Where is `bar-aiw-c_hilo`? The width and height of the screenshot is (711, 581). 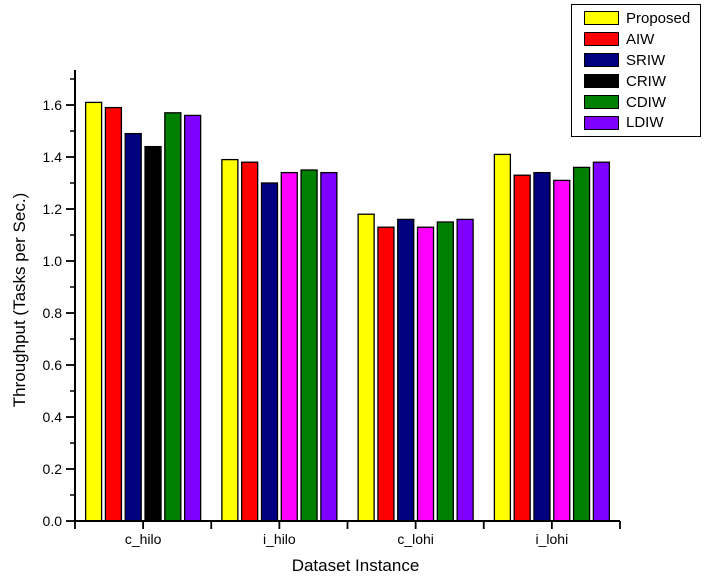
bar-aiw-c_hilo is located at coordinates (113, 314).